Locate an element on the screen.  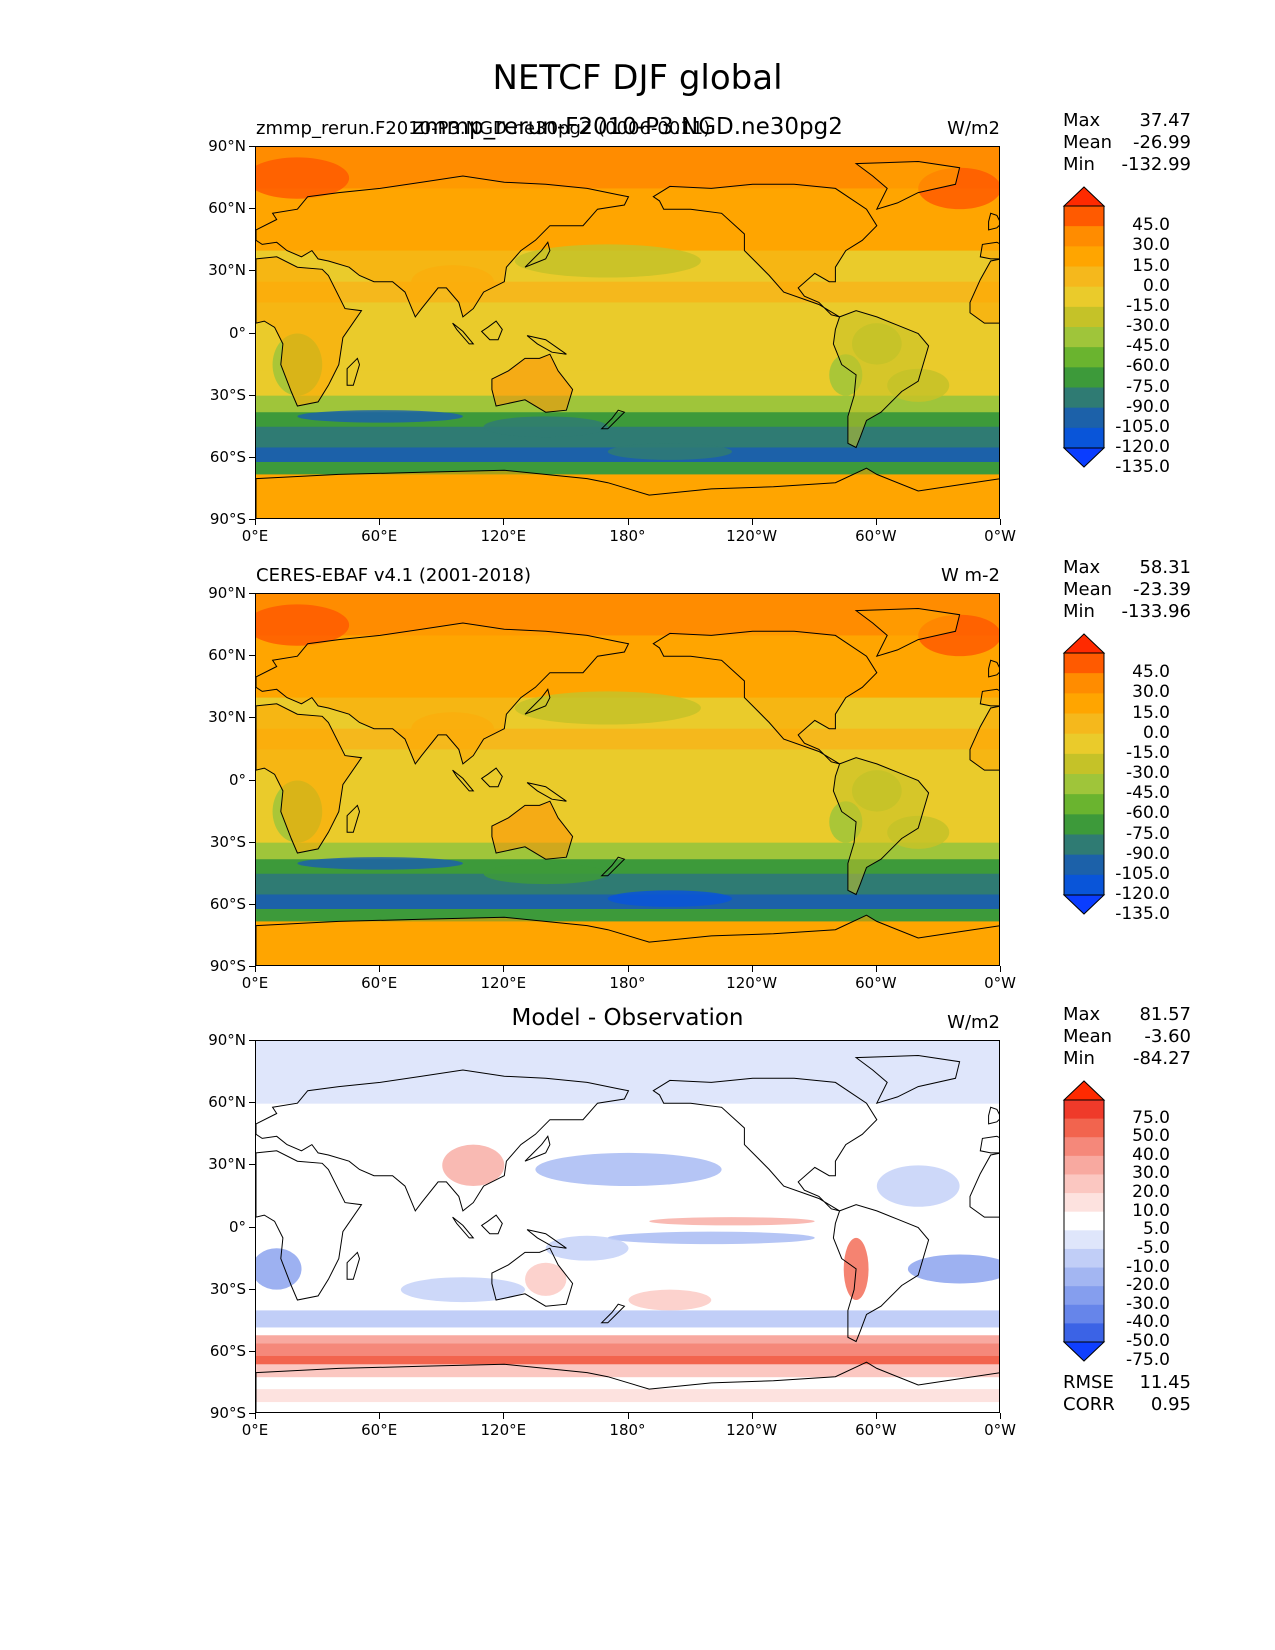
coastline-japan is located at coordinates (537, 254).